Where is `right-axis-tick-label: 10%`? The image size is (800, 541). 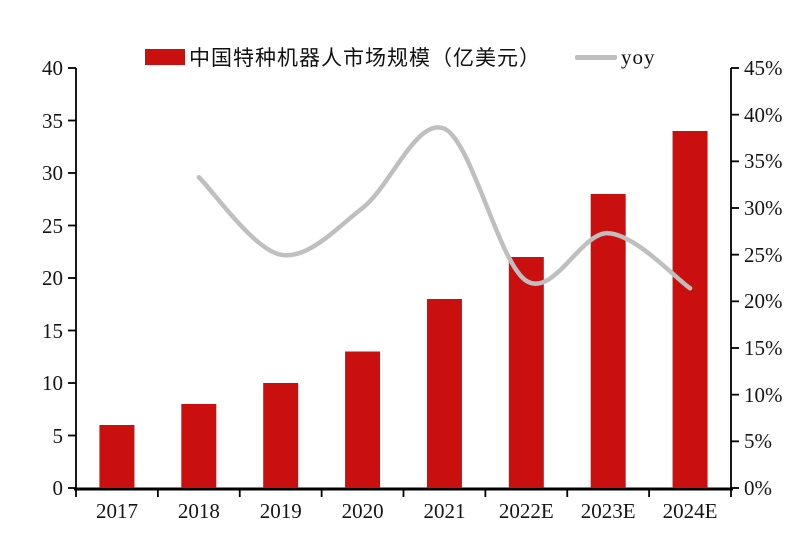 right-axis-tick-label: 10% is located at coordinates (763, 394).